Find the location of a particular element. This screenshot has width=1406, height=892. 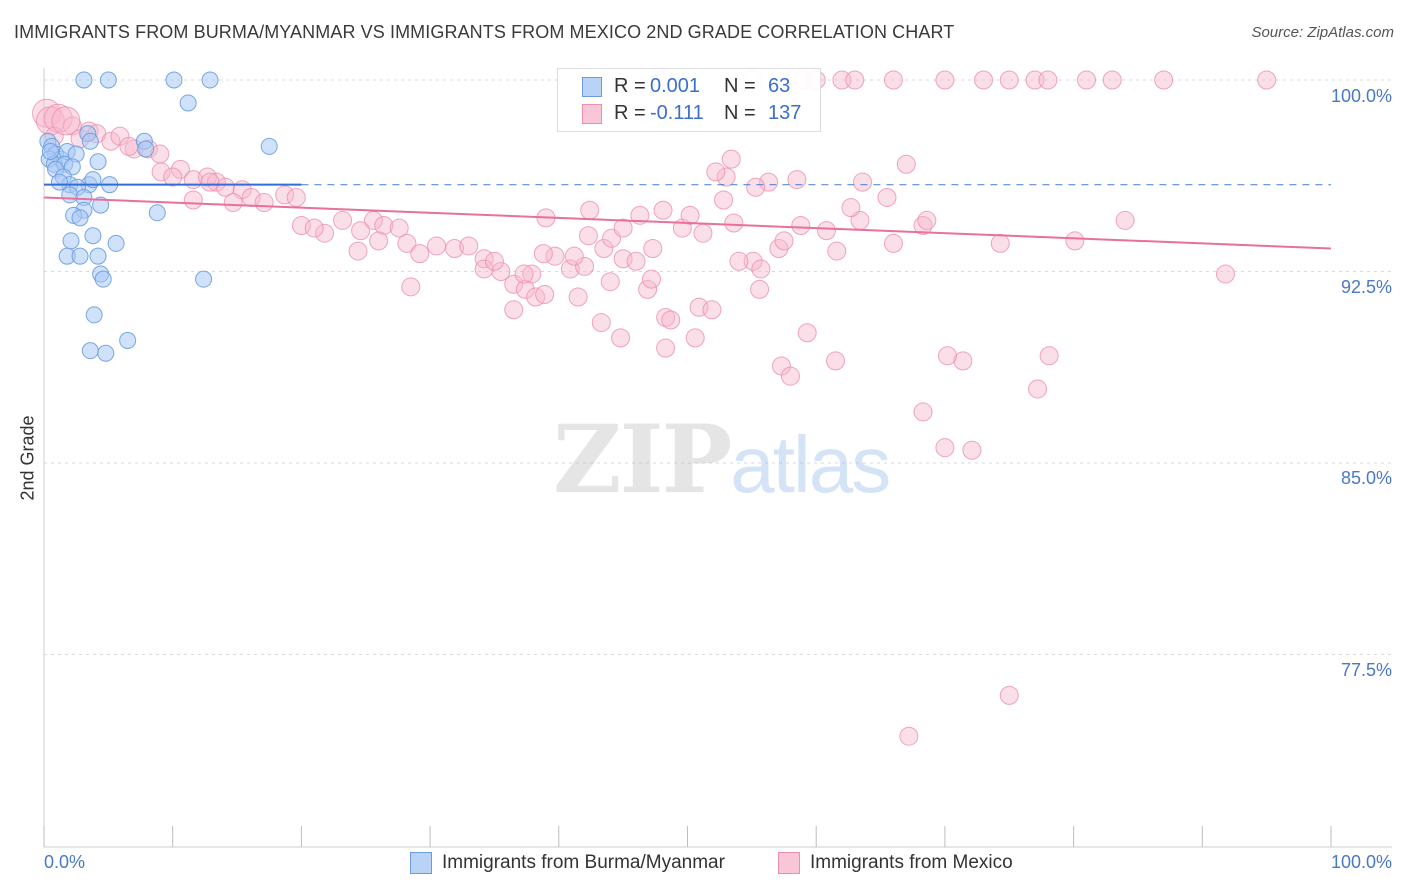

source-label: Source: ZipAtlas.com is located at coordinates (1322, 32).